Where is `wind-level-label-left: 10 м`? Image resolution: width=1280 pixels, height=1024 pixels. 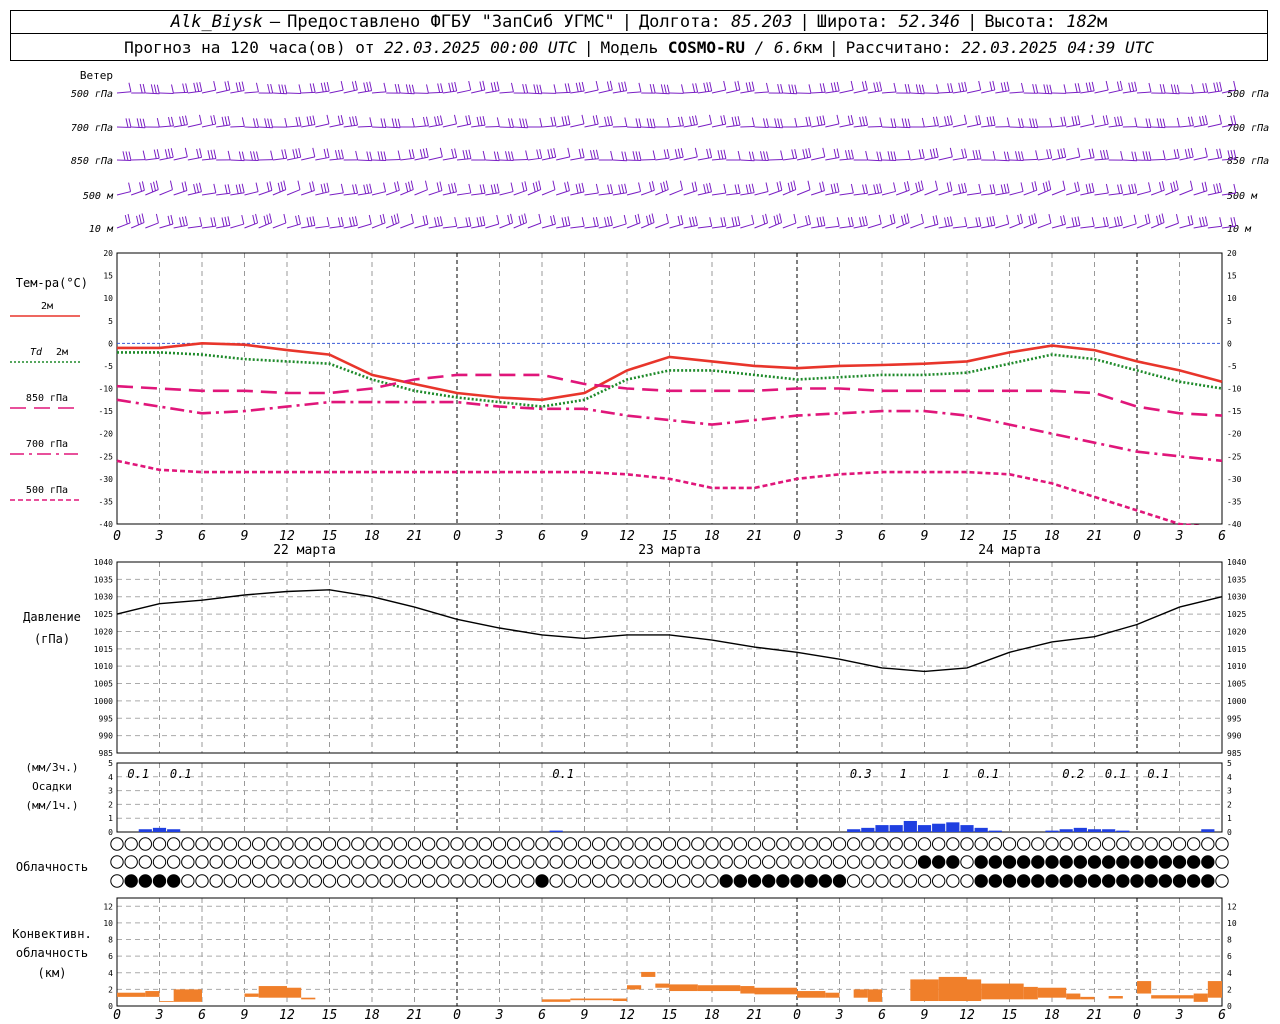 wind-level-label-left: 10 м is located at coordinates (101, 229).